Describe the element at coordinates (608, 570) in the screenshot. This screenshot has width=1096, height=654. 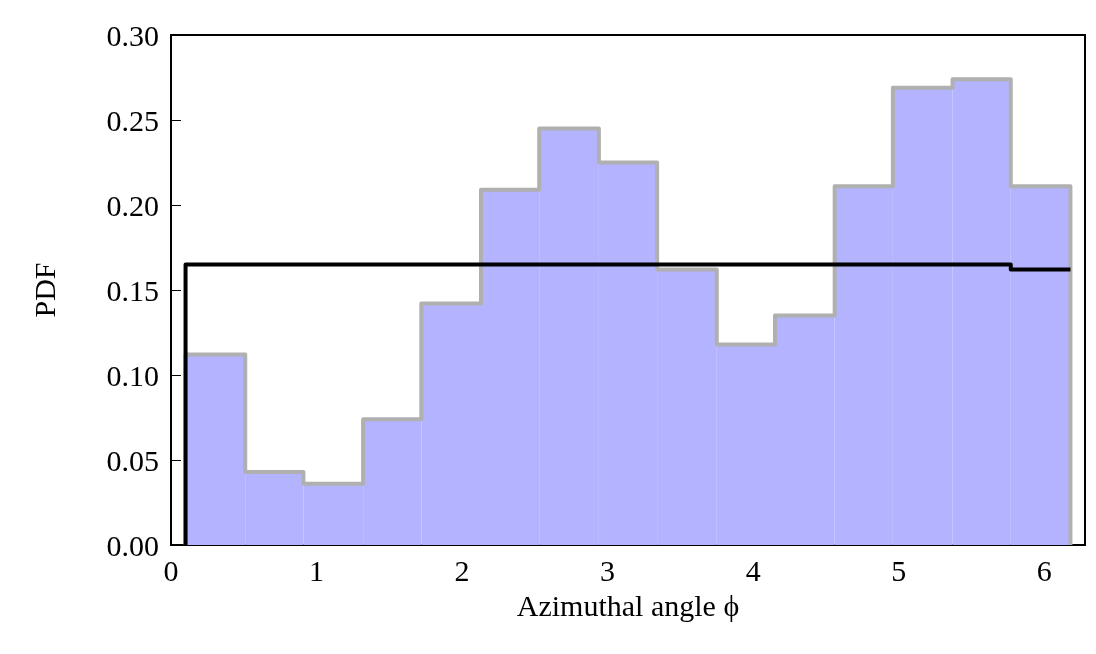
I see `x-tick-label: 3` at that location.